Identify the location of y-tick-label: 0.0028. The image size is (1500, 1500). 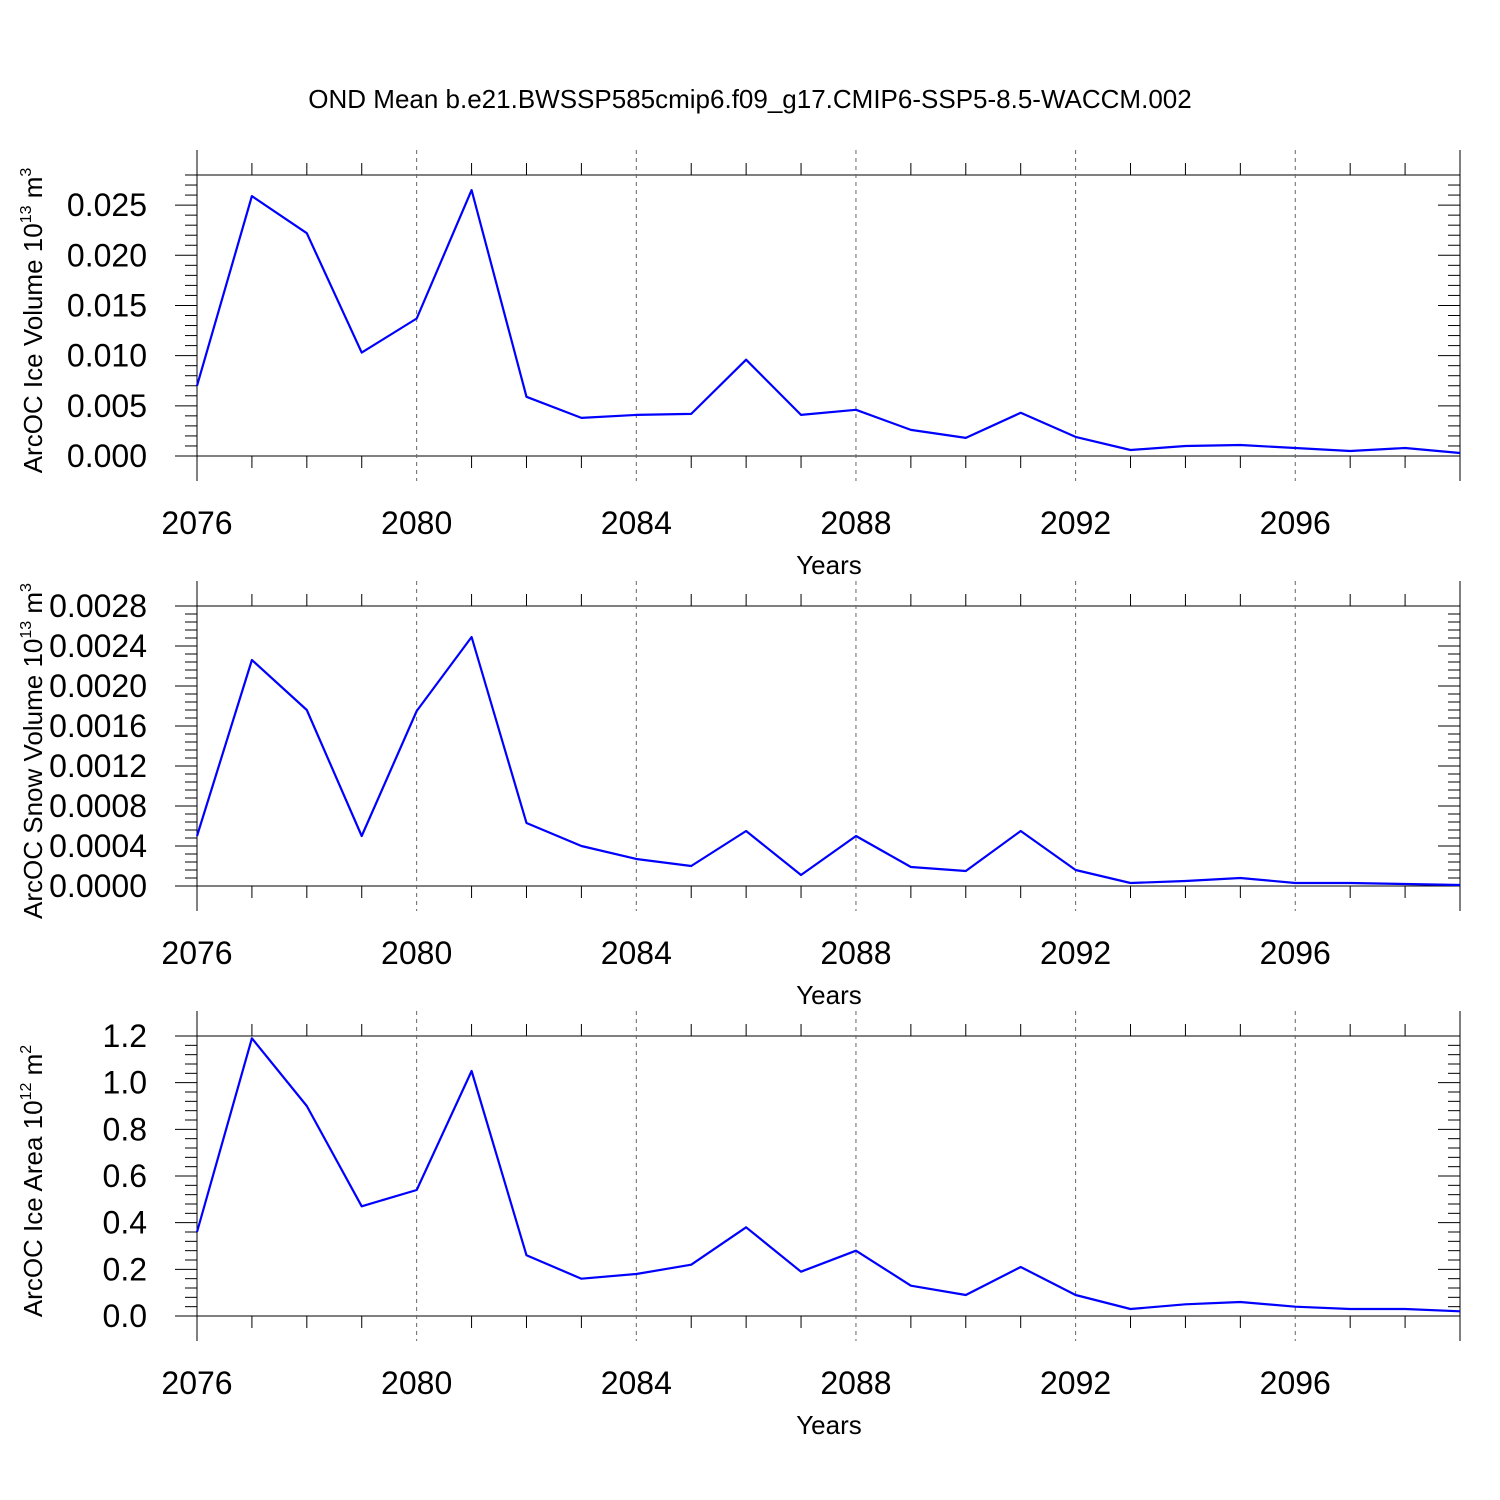
(98, 606).